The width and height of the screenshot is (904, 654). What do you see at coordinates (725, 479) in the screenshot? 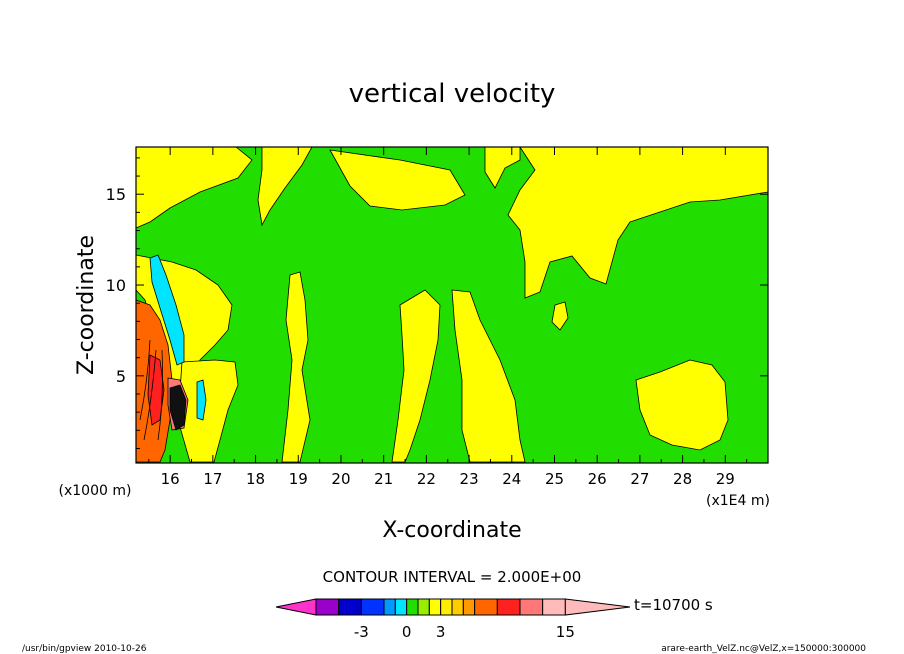
I see `x-tick-label: 29` at bounding box center [725, 479].